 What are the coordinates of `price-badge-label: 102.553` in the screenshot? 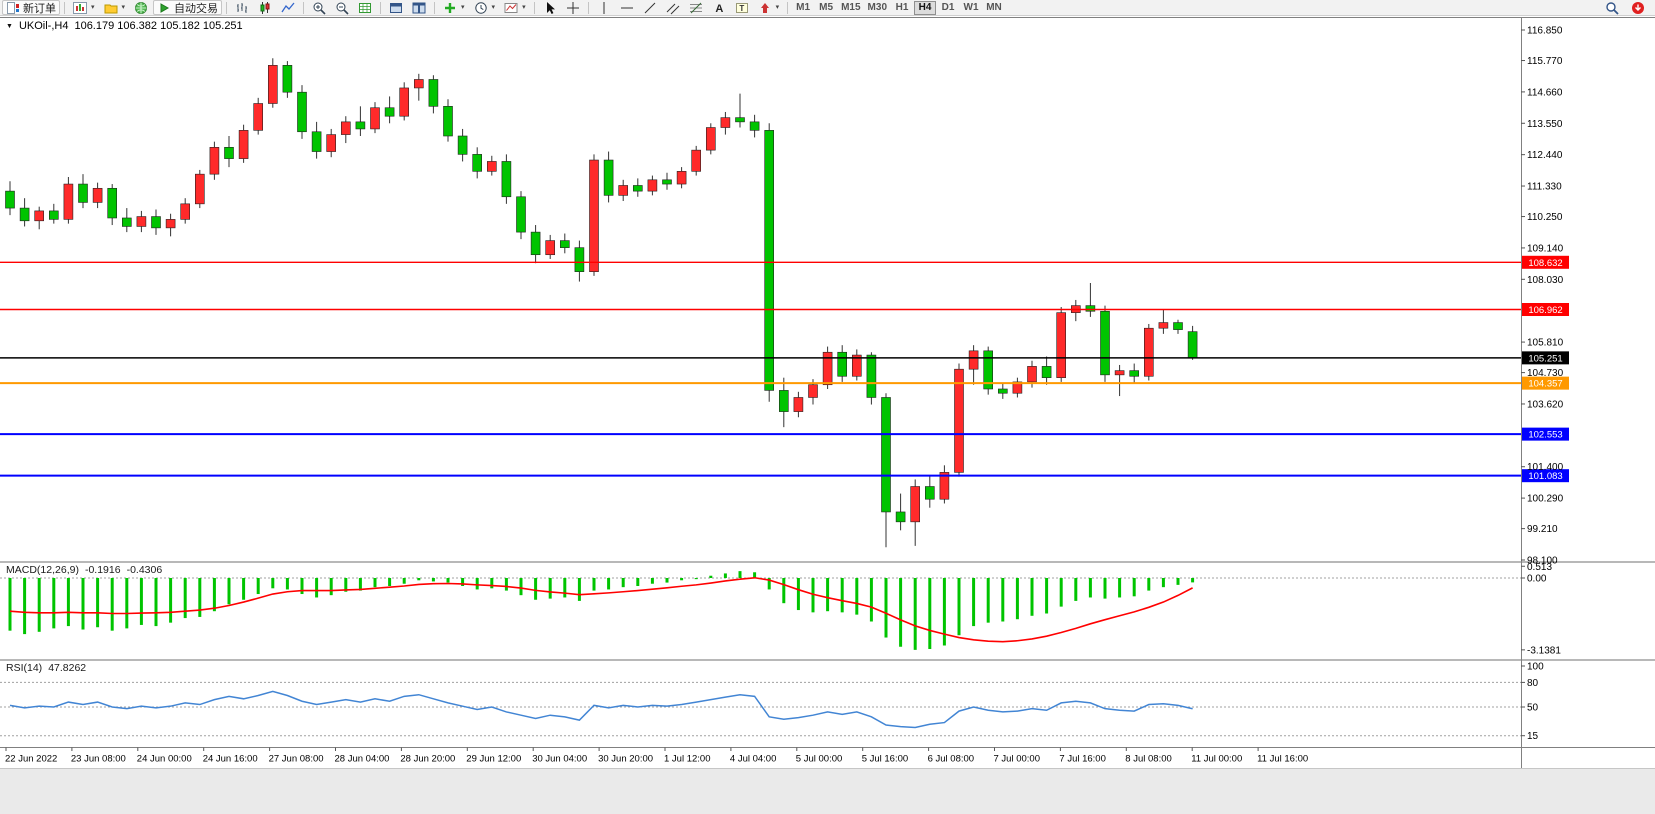 It's located at (1545, 435).